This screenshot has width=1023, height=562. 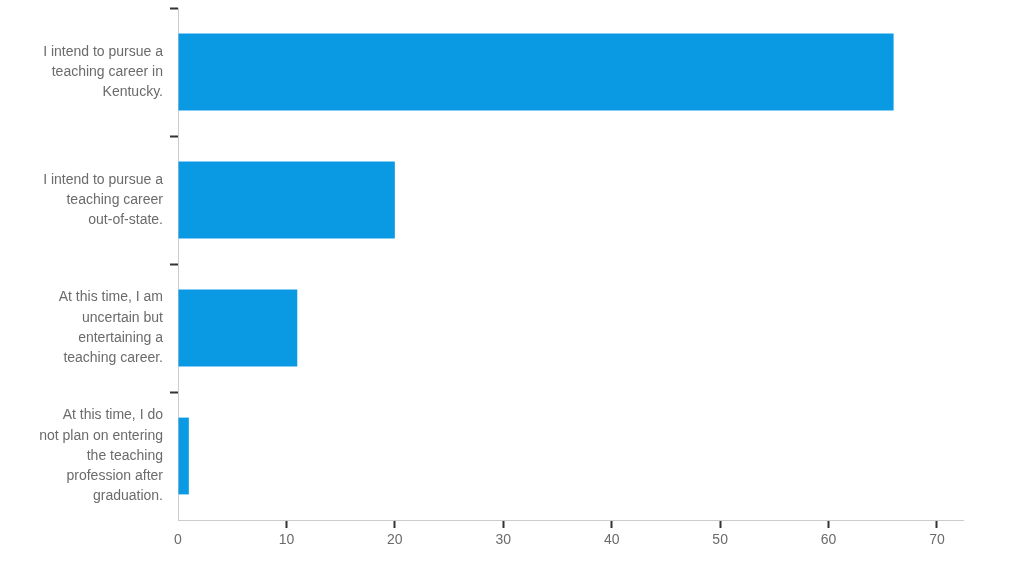 What do you see at coordinates (111, 327) in the screenshot?
I see `y-tick-label: At this time, I am uncertain but entertaining a teaching career.` at bounding box center [111, 327].